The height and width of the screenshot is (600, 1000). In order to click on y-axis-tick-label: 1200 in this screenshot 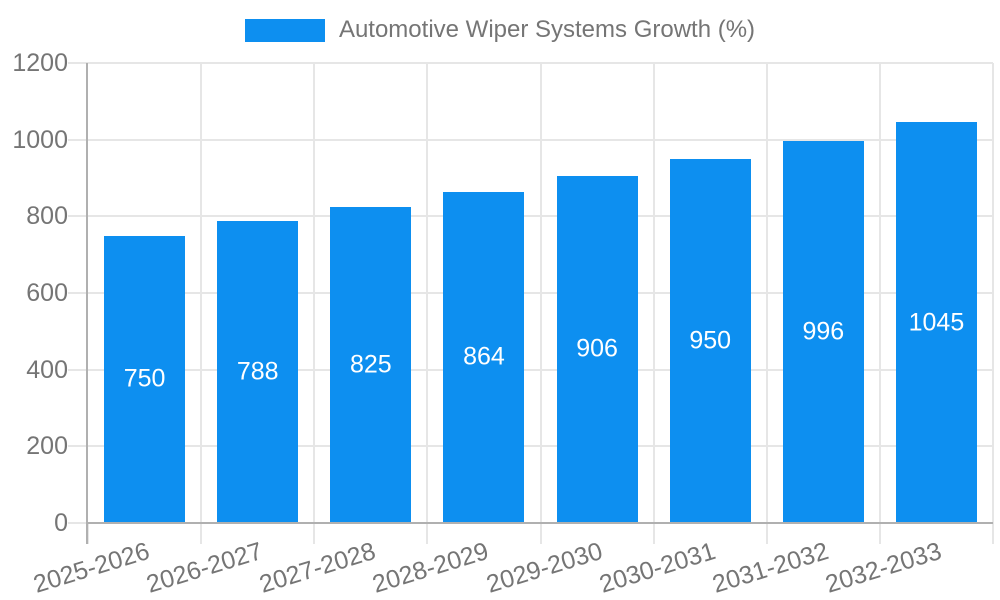, I will do `click(40, 63)`.